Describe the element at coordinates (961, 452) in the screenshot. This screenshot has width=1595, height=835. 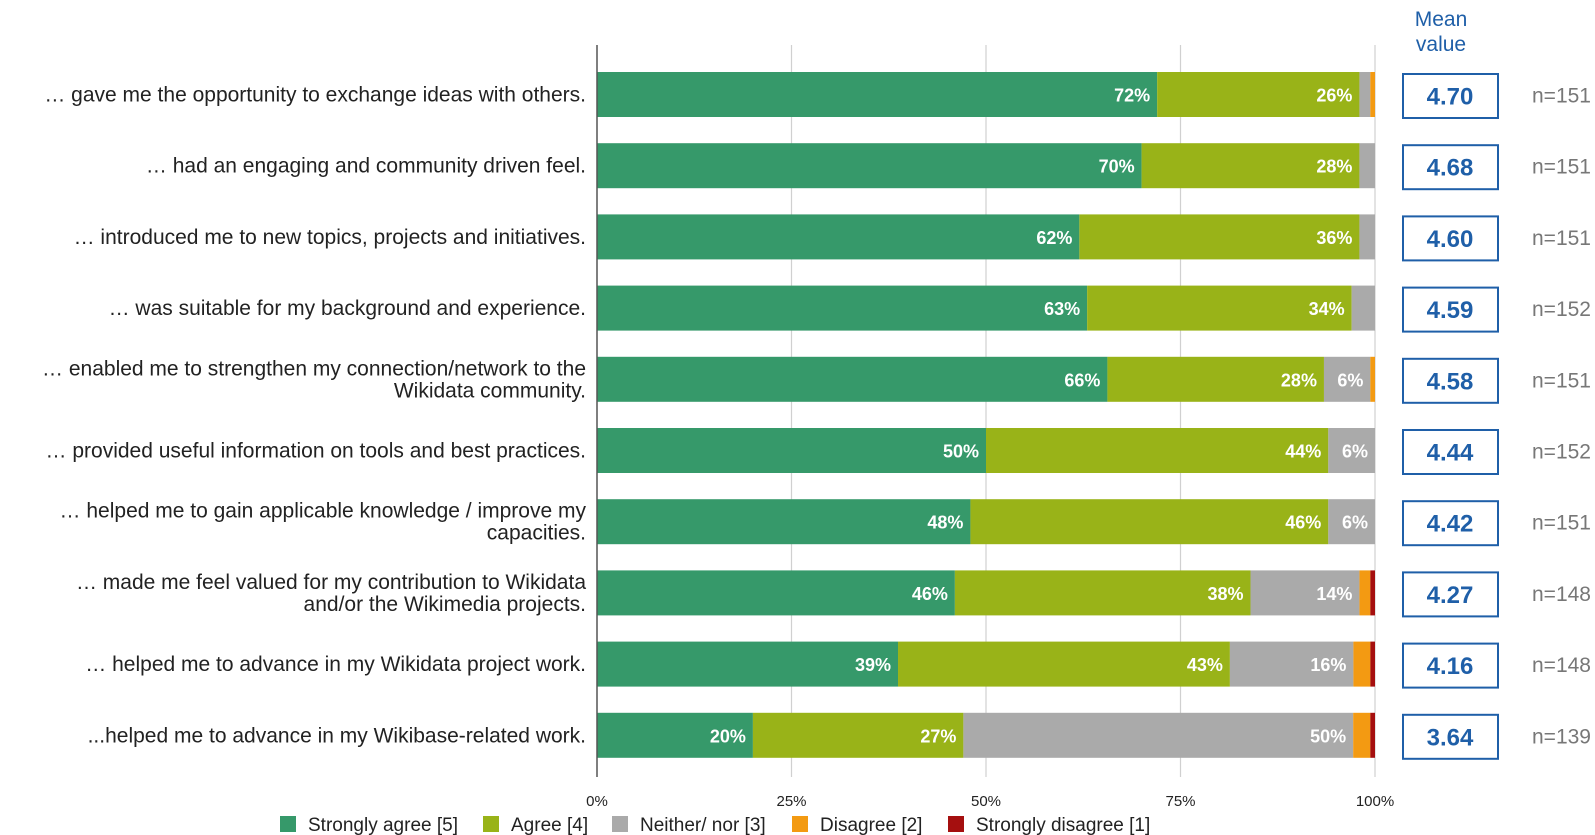
I see `data-label-row-6-series-1: 50%` at that location.